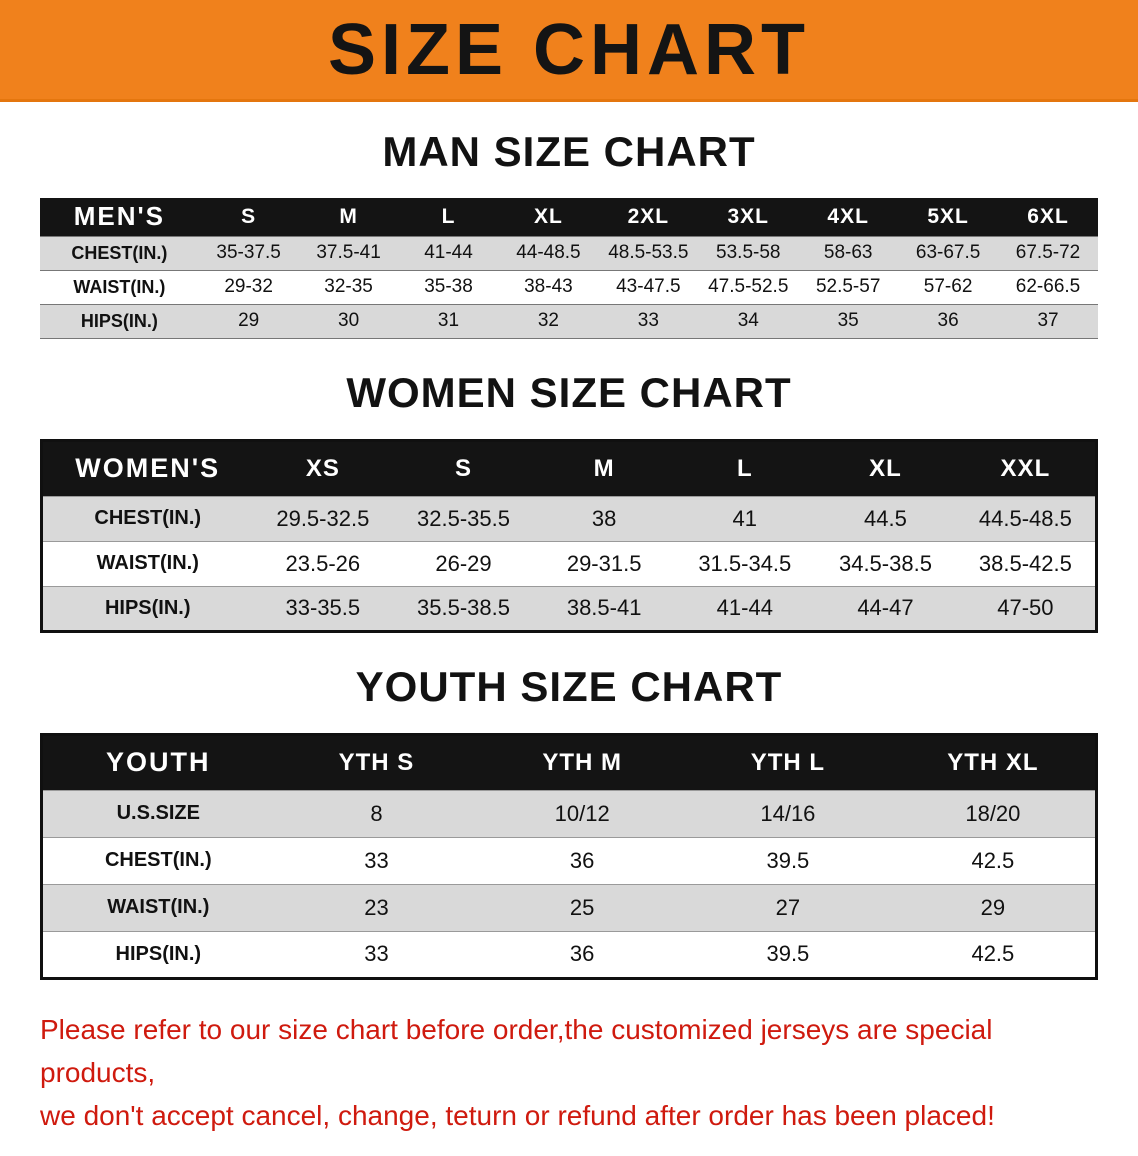  I want to click on size-value-cell: 67.5-72, so click(1048, 252).